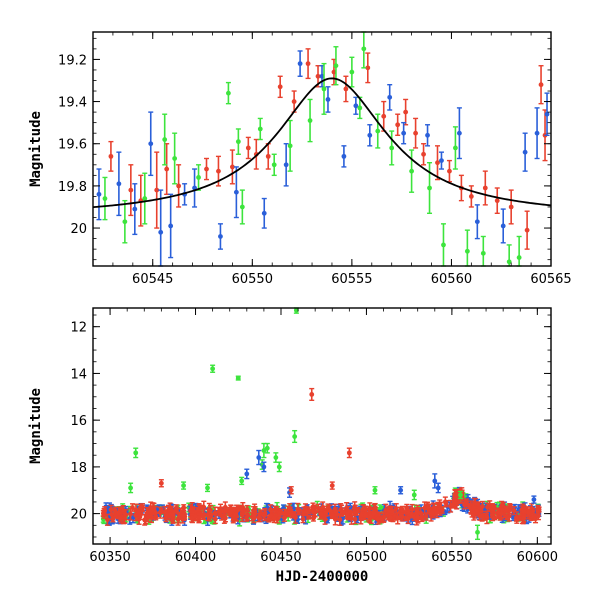  Describe the element at coordinates (195, 557) in the screenshot. I see `x-tick-label: 60400` at that location.